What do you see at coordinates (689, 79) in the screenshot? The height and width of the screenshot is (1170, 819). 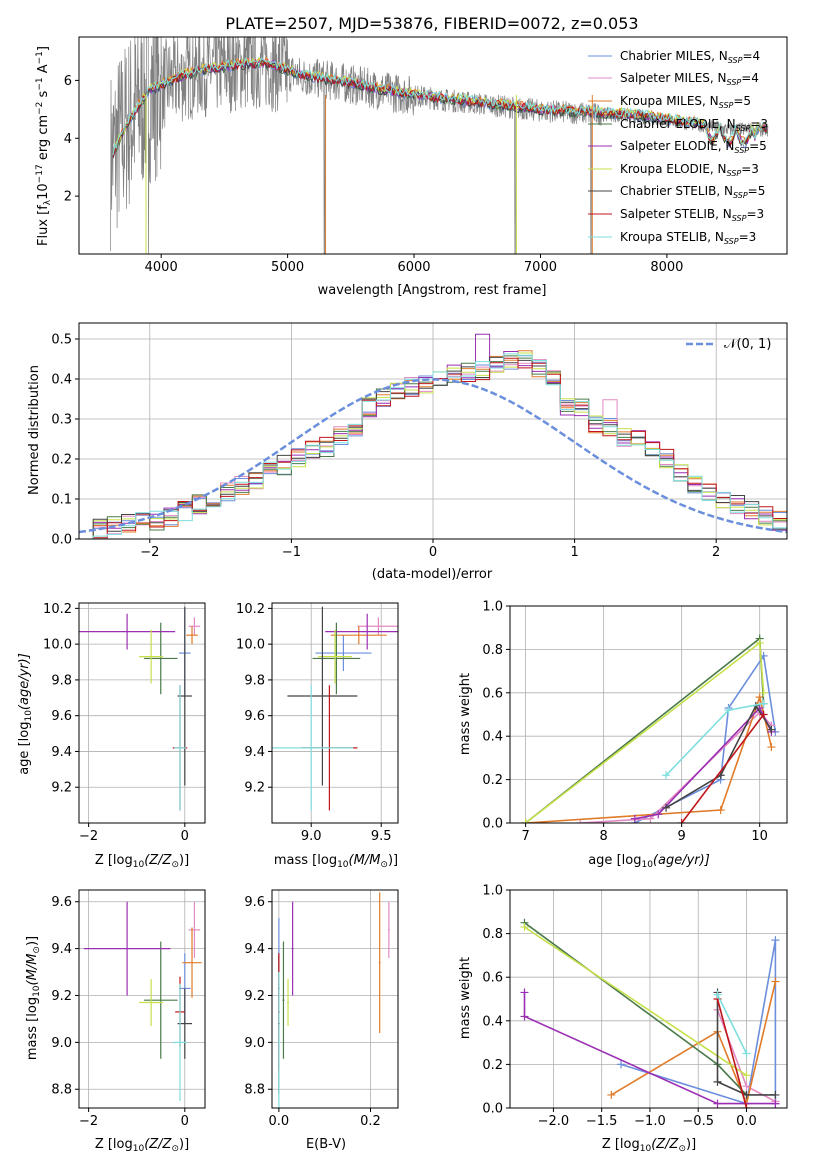 I see `legend-entry: Salpeter MILES, NSSP=4` at bounding box center [689, 79].